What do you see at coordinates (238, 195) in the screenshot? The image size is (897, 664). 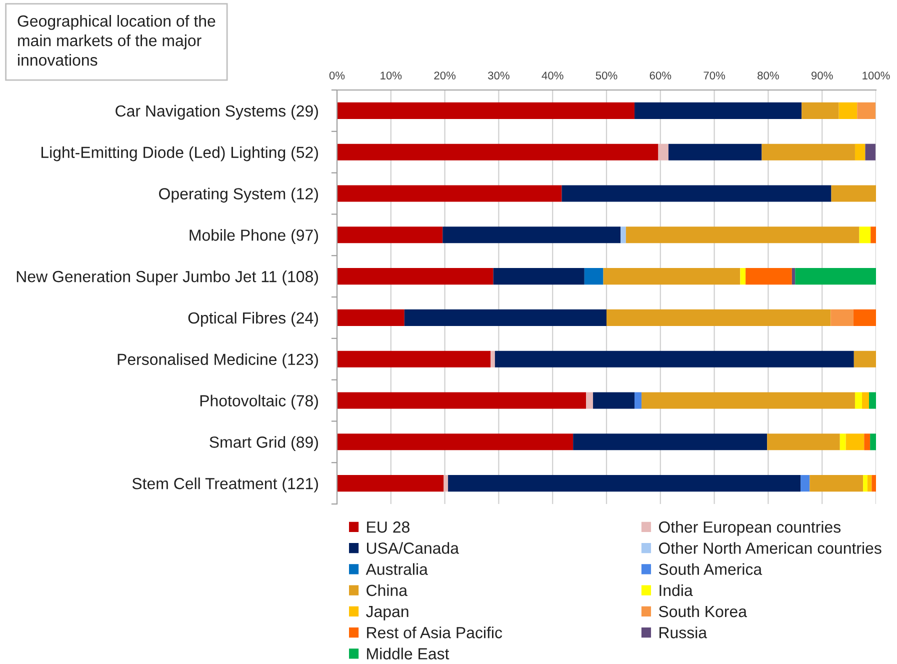 I see `y-tick-label: Operating System (12)` at bounding box center [238, 195].